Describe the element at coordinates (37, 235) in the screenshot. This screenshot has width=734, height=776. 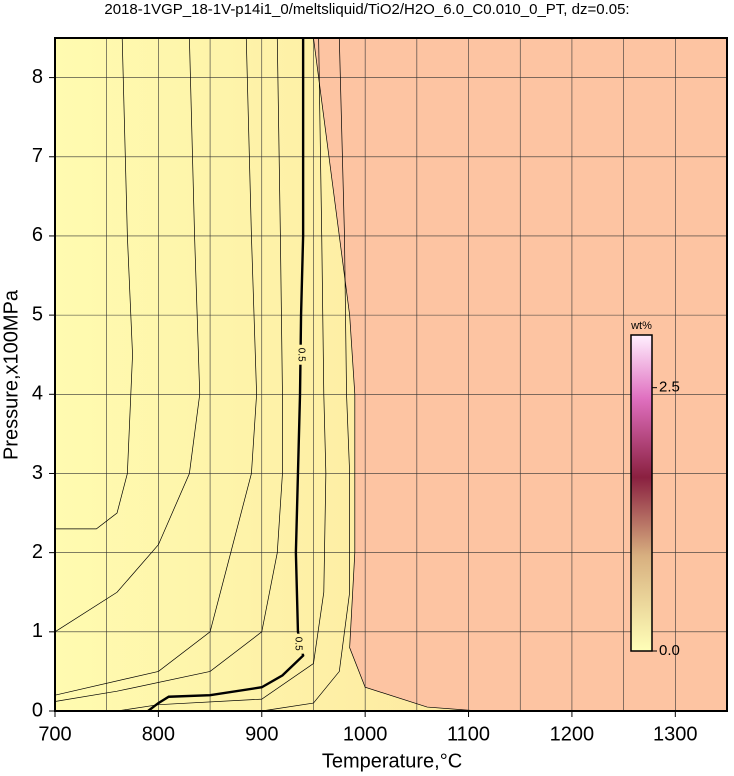
I see `y-tick-label: 6` at that location.